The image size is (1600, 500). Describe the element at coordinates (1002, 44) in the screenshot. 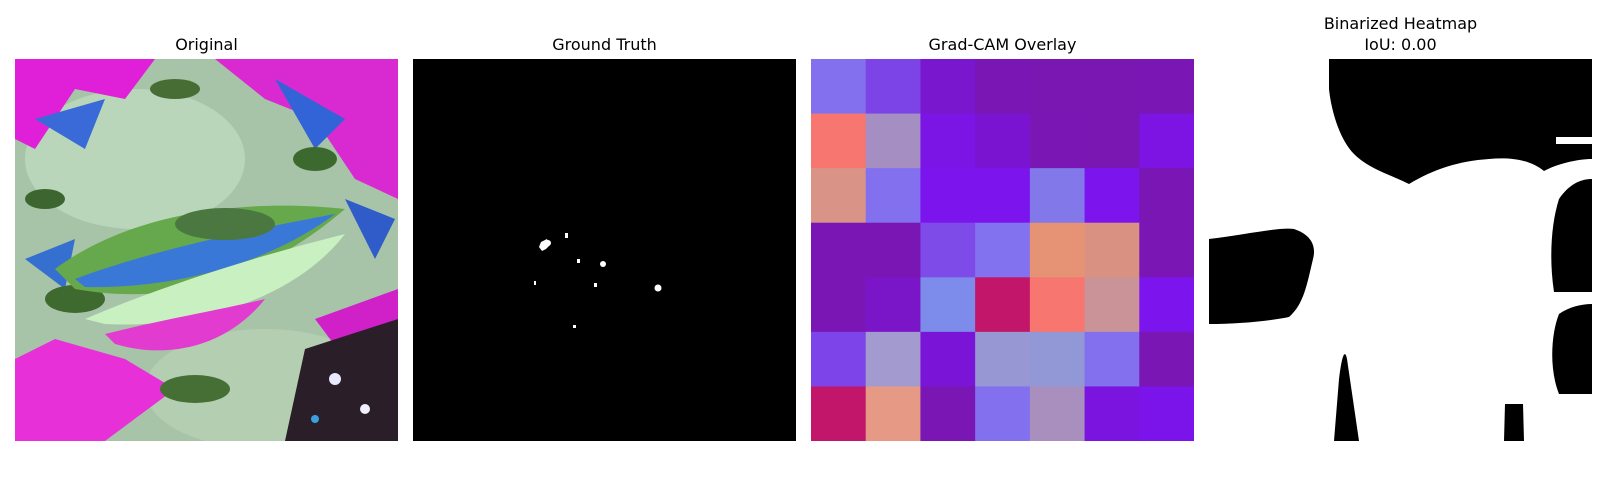

I see `gradcam-overlay-title: Grad-CAM Overlay` at that location.